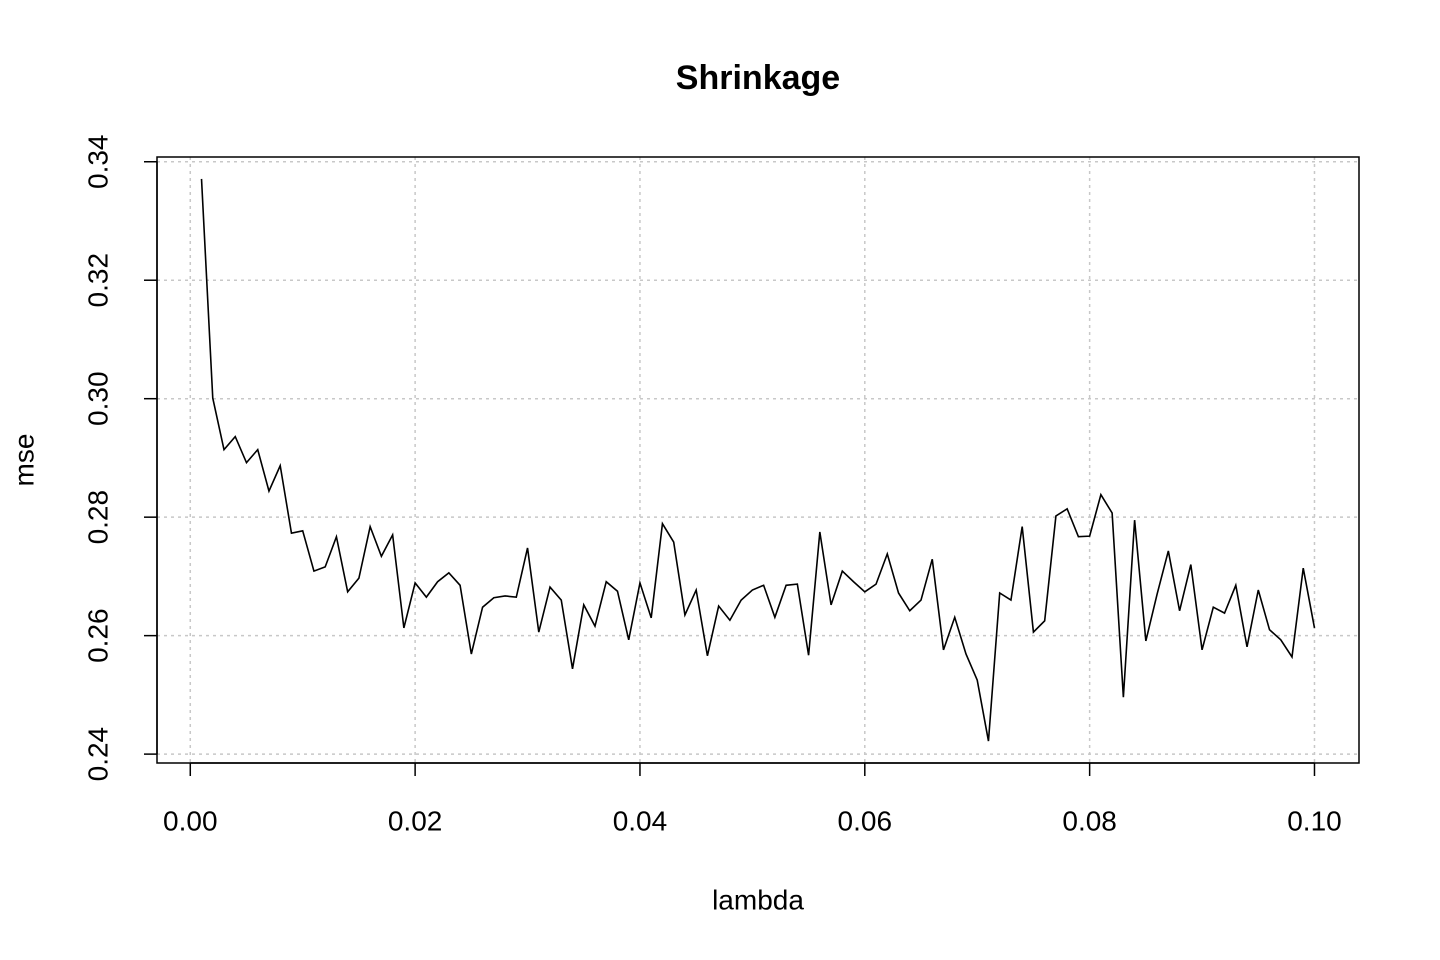 This screenshot has height=960, width=1440. What do you see at coordinates (640, 820) in the screenshot?
I see `x-tick-label: 0.04` at bounding box center [640, 820].